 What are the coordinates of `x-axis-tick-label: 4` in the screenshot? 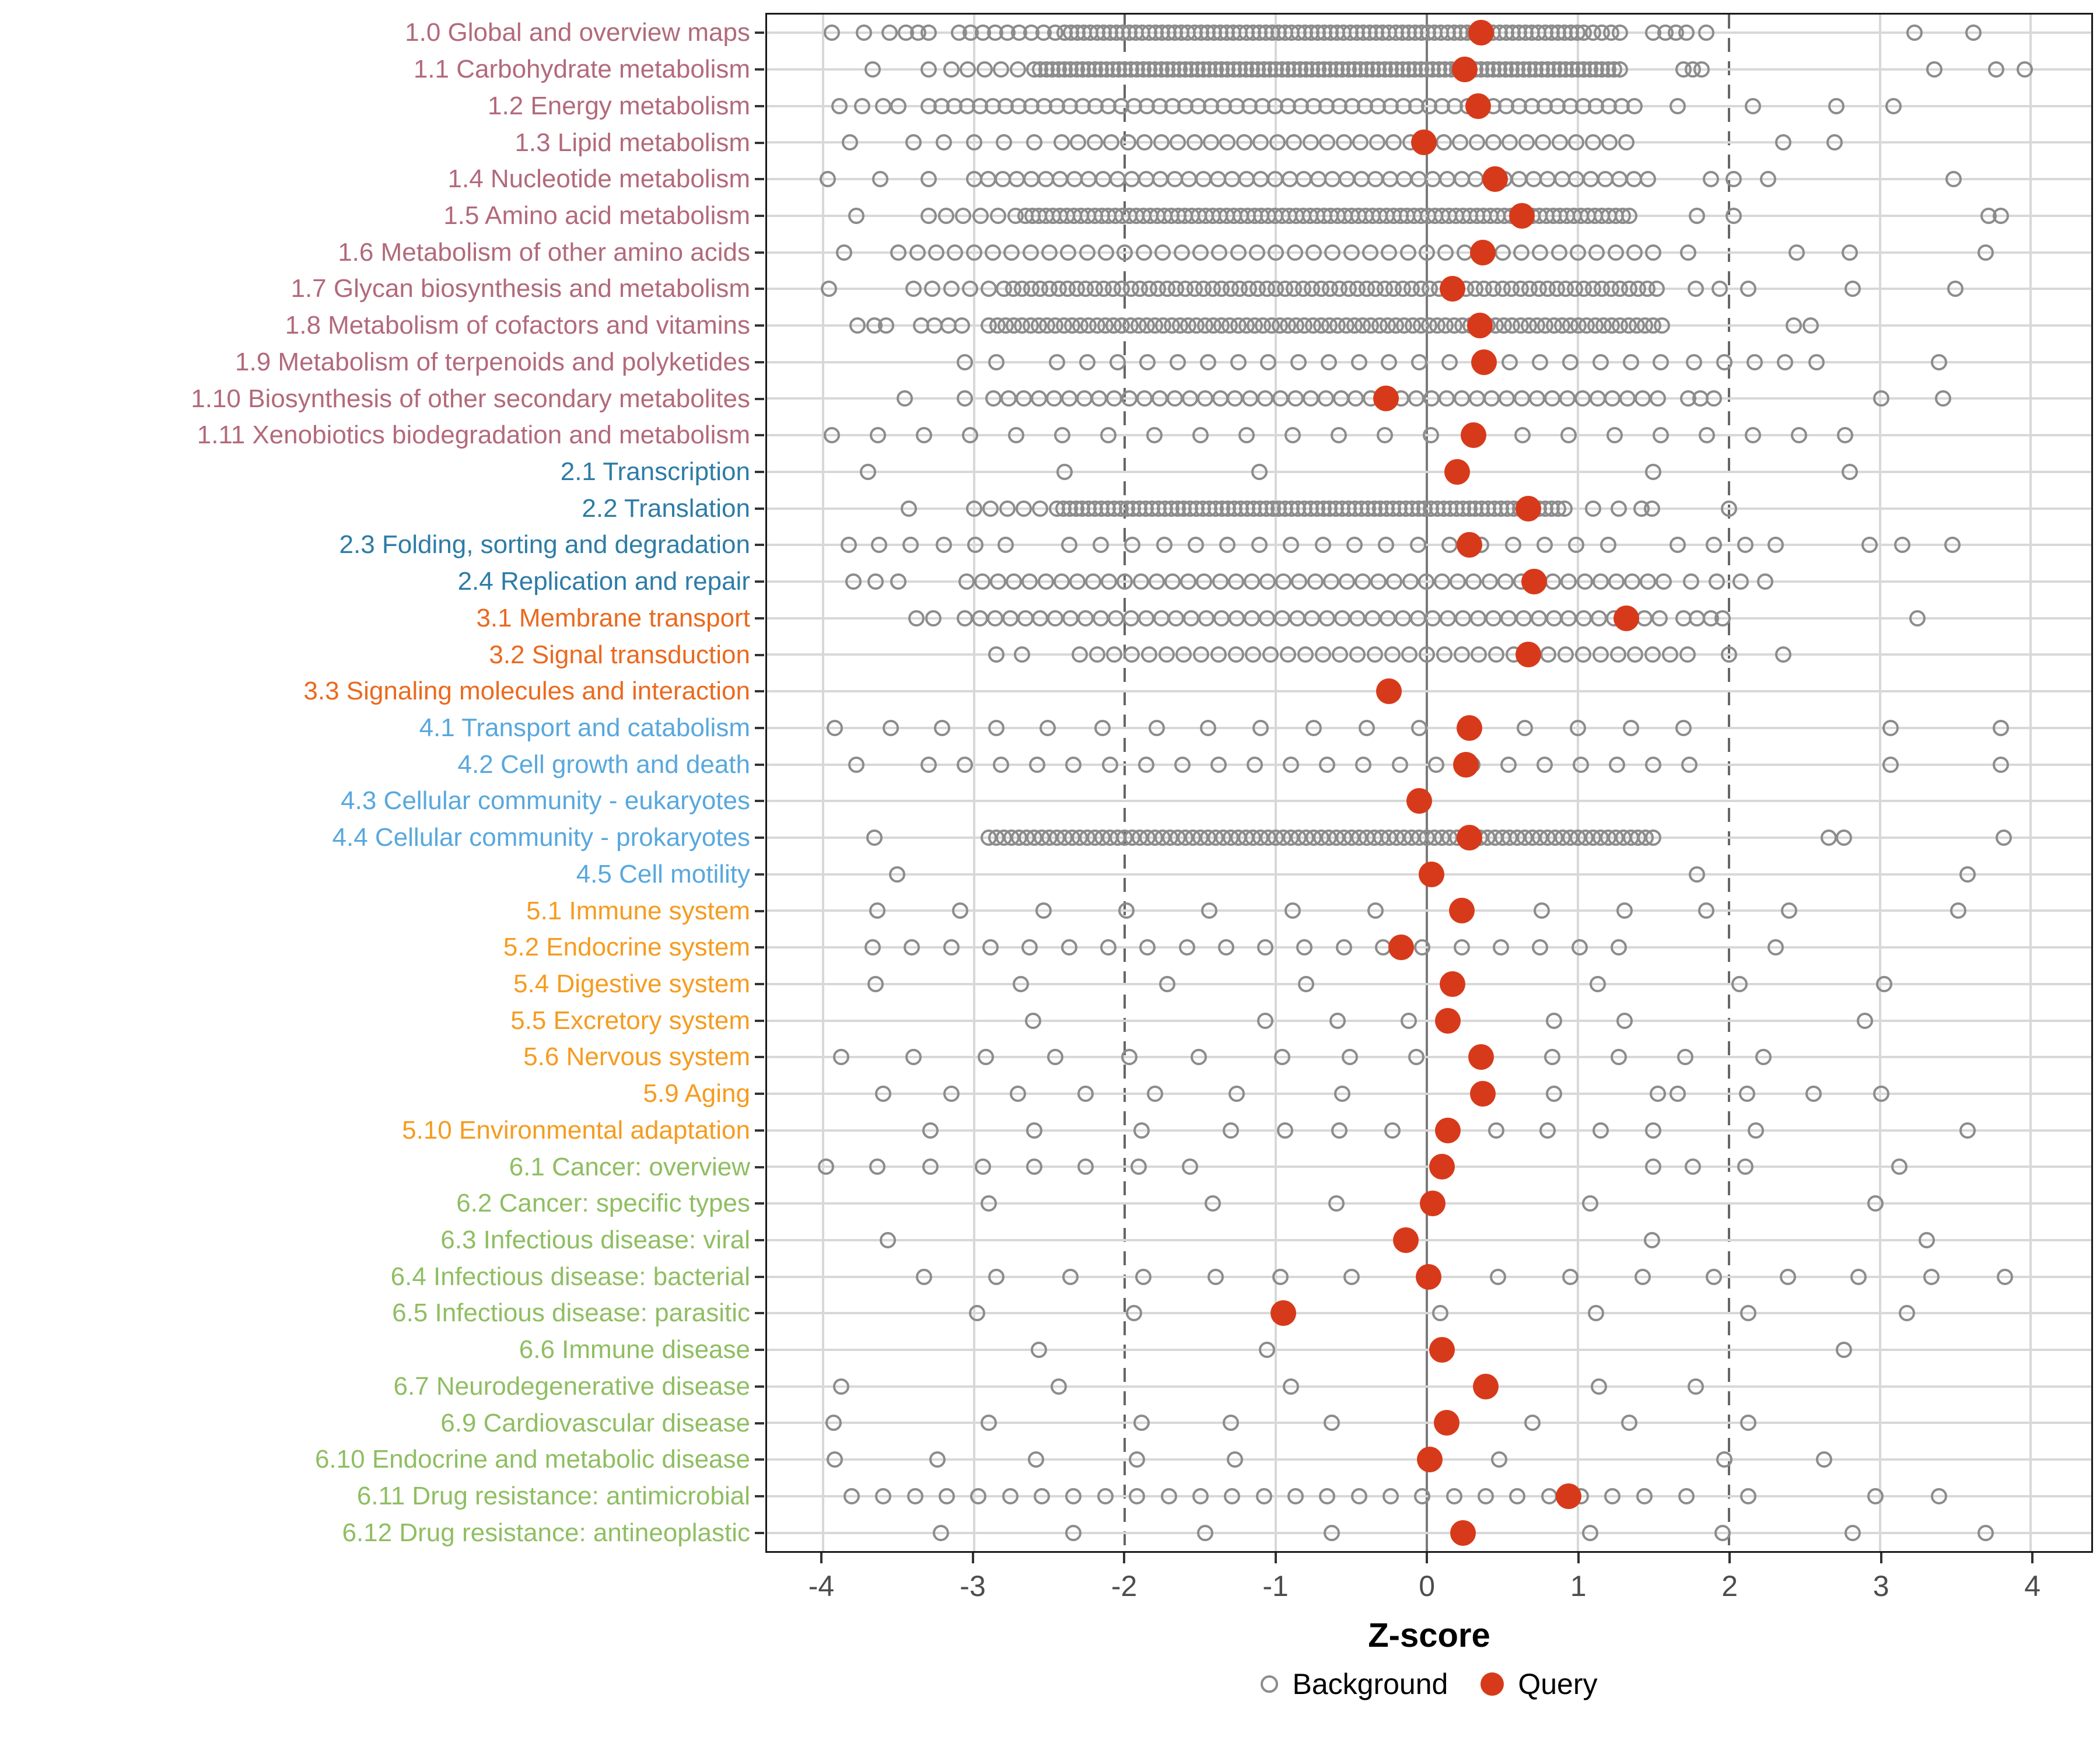 It's located at (2032, 1586).